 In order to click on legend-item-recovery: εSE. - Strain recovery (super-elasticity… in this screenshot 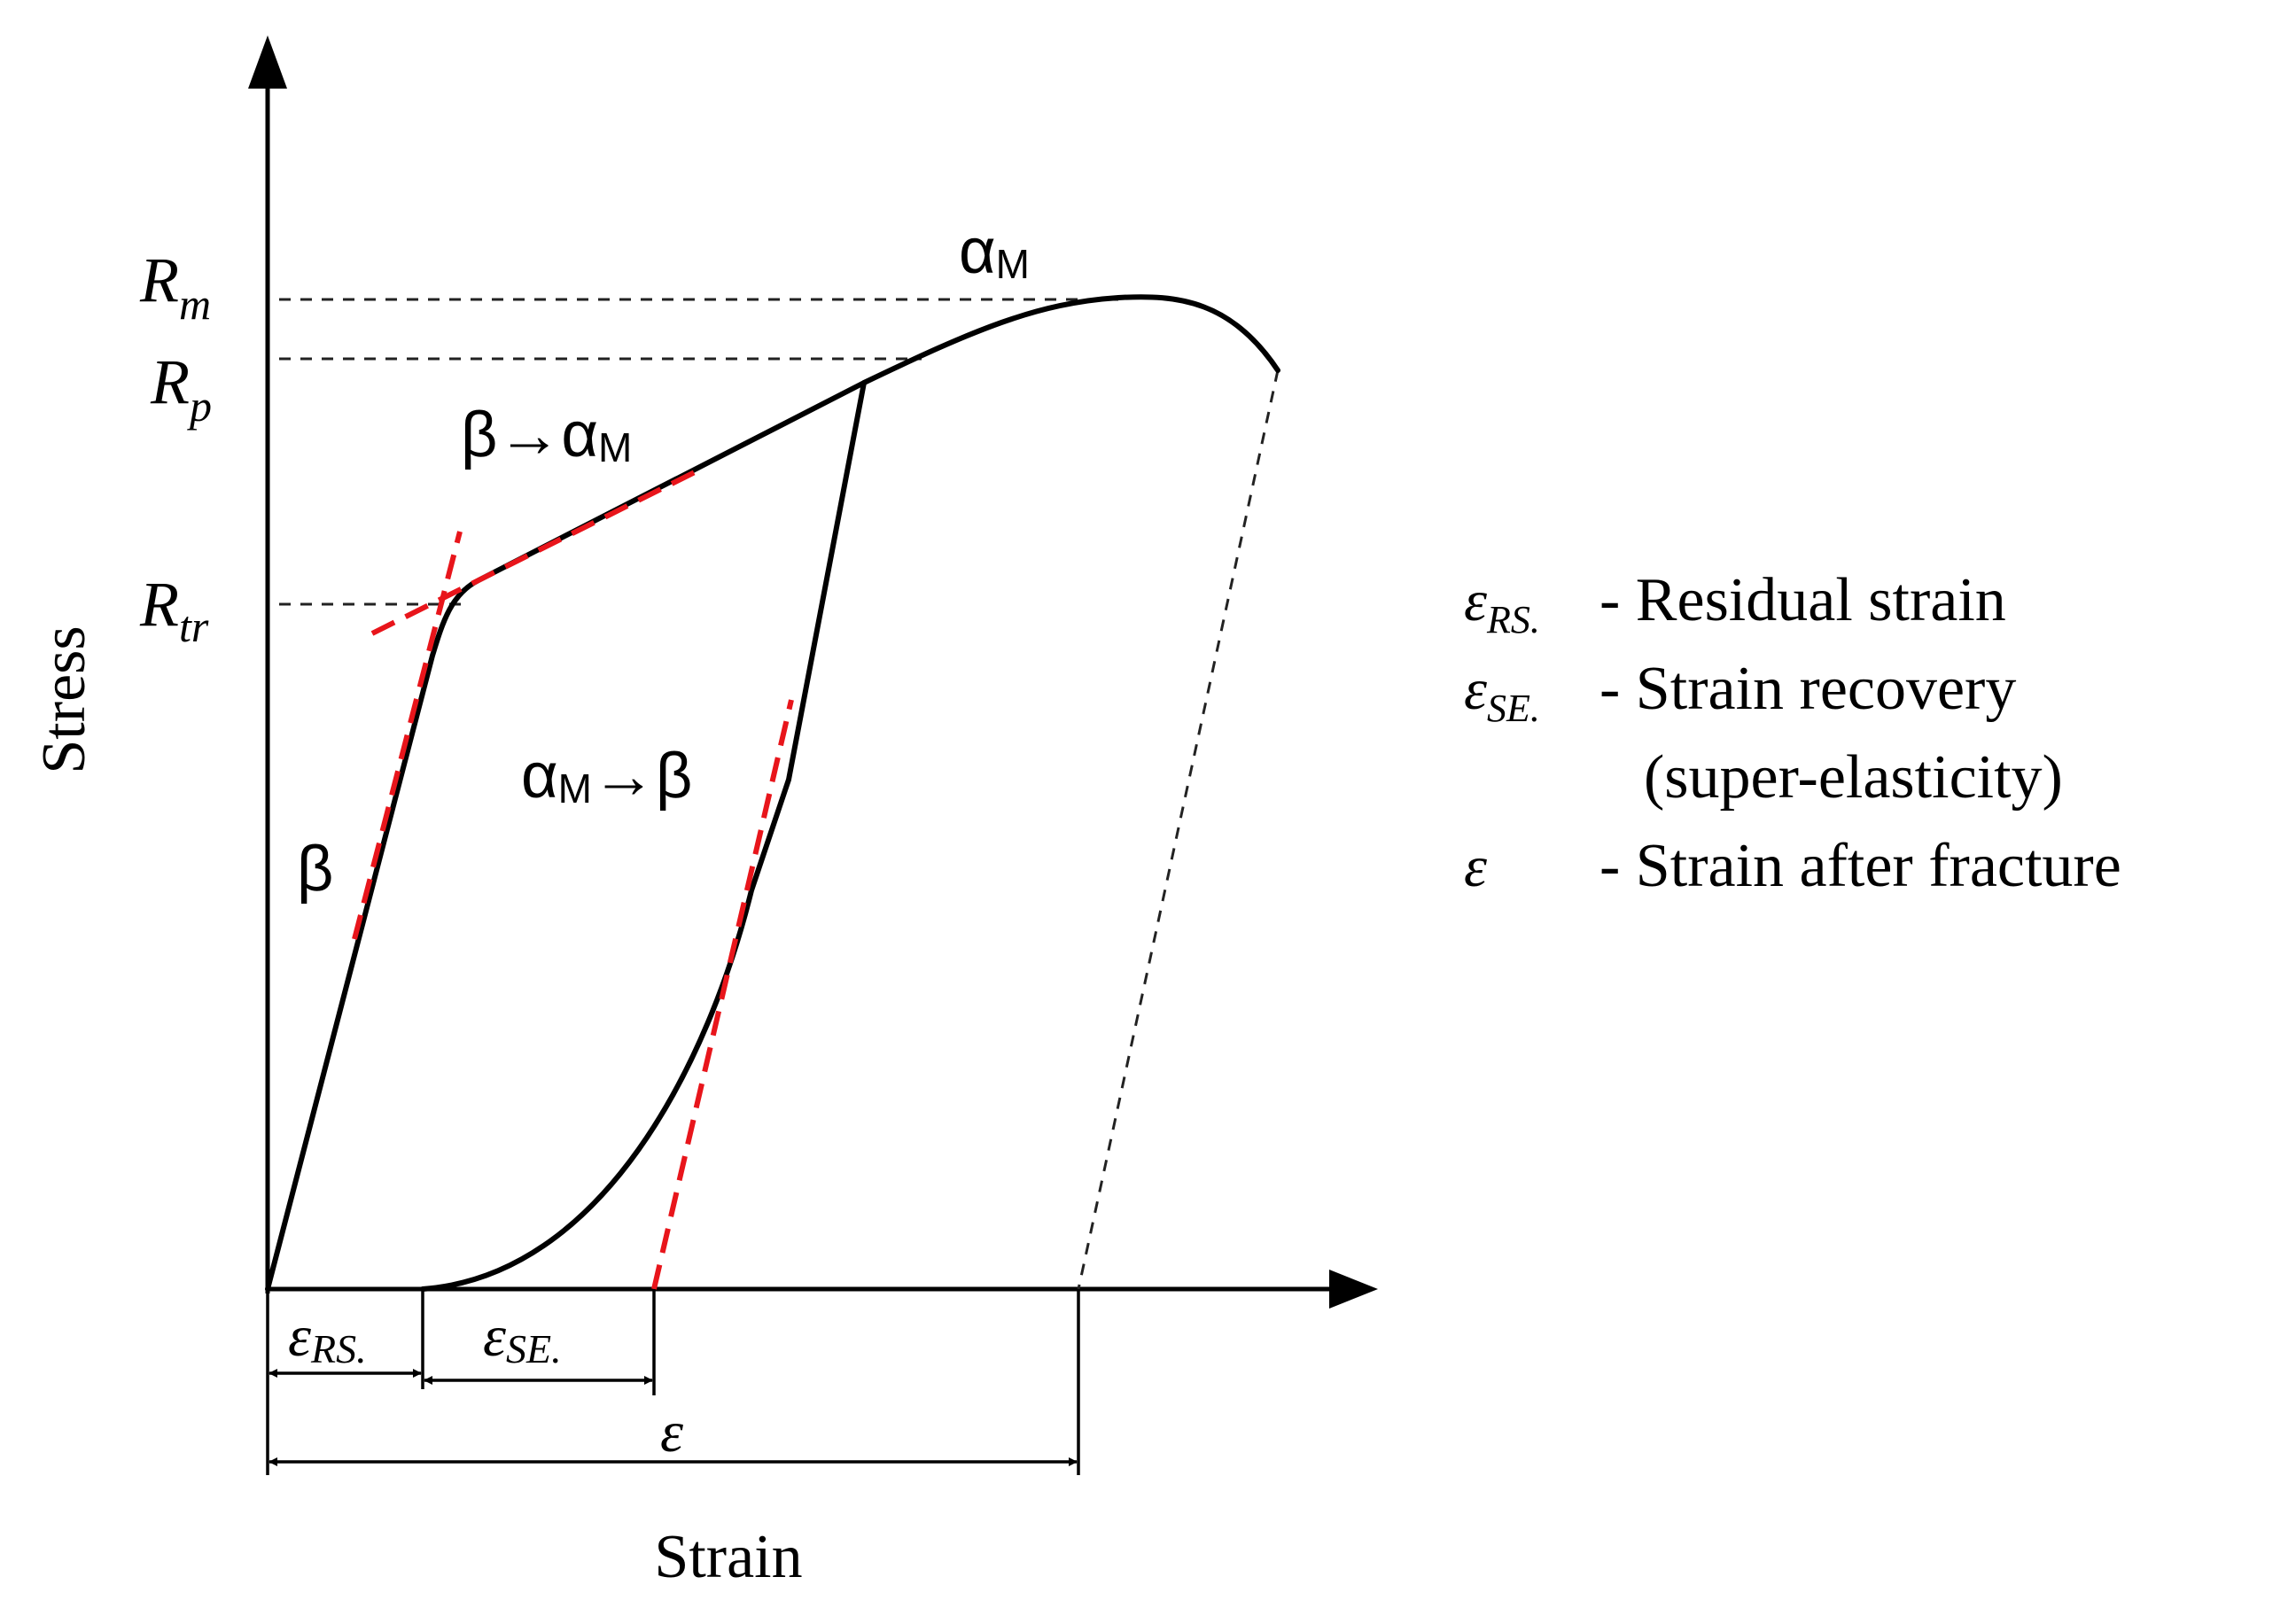, I will do `click(1763, 734)`.